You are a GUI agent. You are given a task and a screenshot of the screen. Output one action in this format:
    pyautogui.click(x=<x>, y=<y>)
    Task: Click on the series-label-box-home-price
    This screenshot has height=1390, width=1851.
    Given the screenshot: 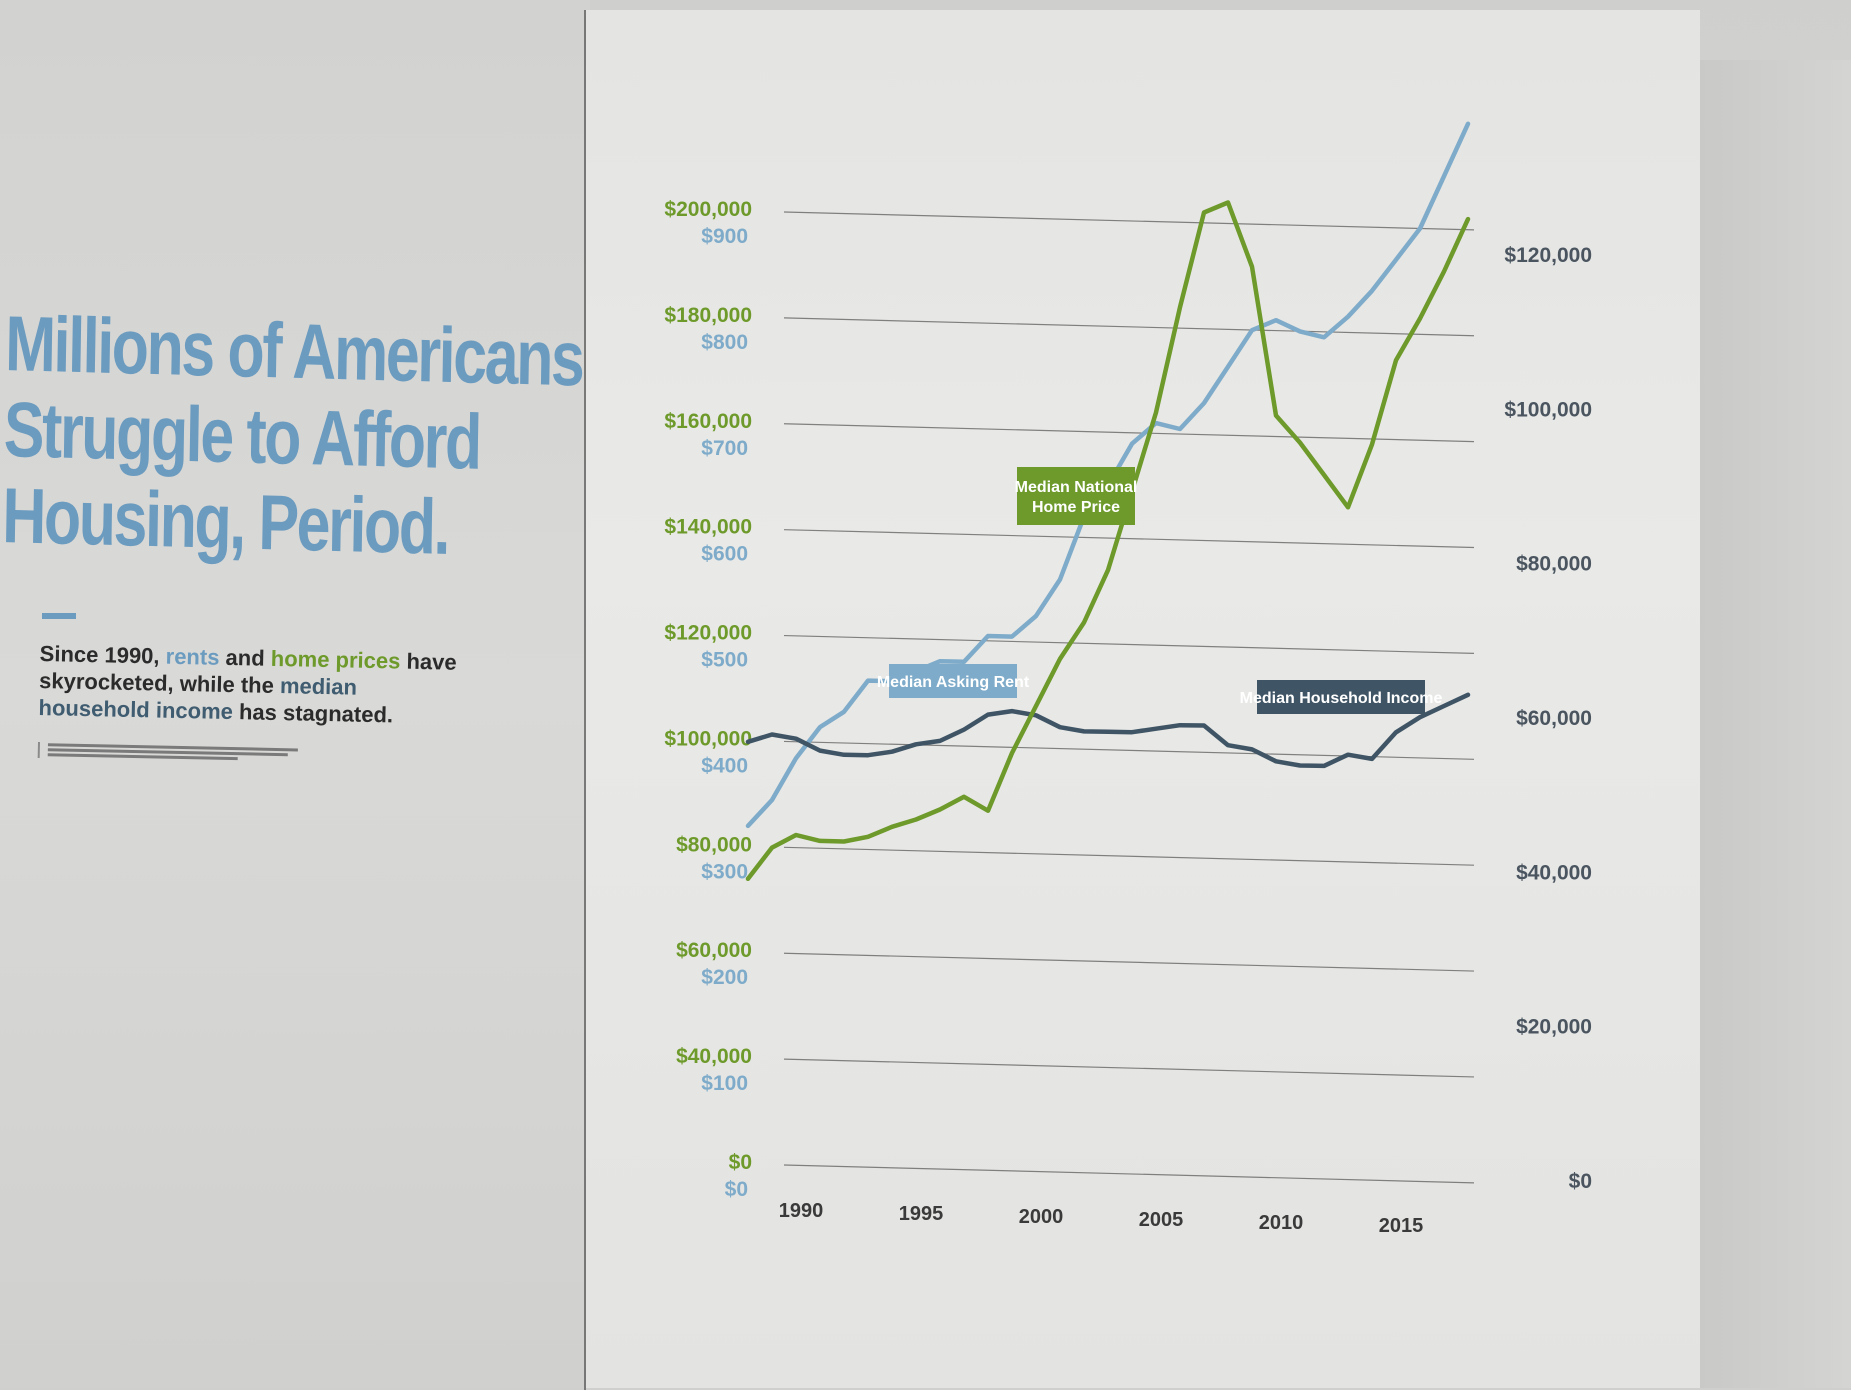 What is the action you would take?
    pyautogui.click(x=1076, y=496)
    